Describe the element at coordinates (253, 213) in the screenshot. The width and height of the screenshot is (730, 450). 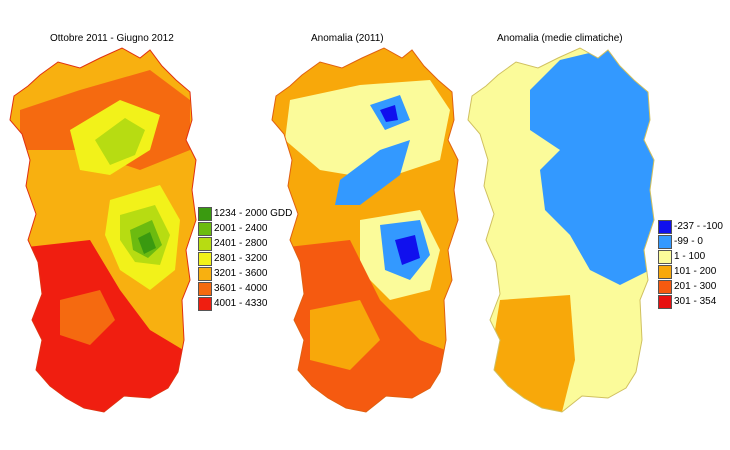
I see `legend-label: 1234 - 2000 GDD` at that location.